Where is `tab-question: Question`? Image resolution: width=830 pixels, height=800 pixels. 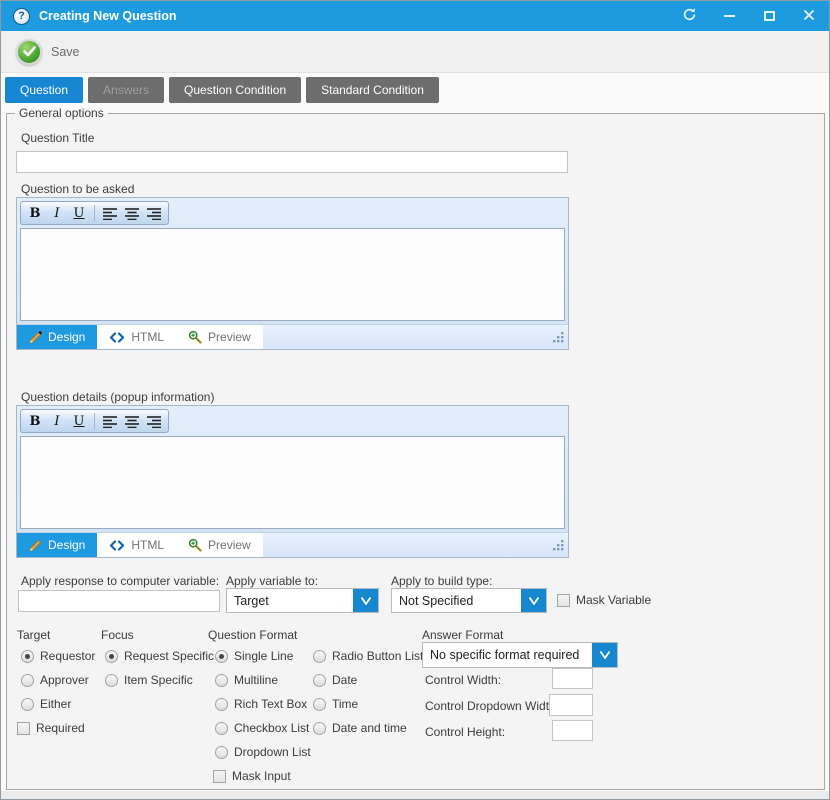
tab-question: Question is located at coordinates (44, 90).